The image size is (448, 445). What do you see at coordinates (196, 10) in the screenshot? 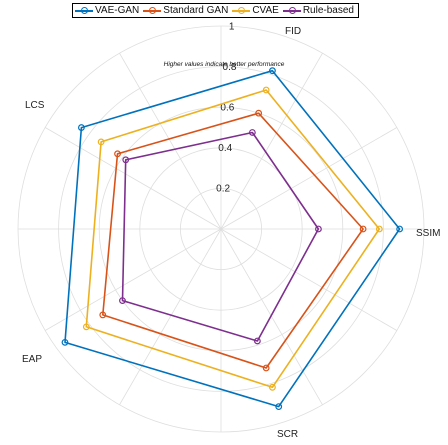
I see `legend-label: Standard GAN` at bounding box center [196, 10].